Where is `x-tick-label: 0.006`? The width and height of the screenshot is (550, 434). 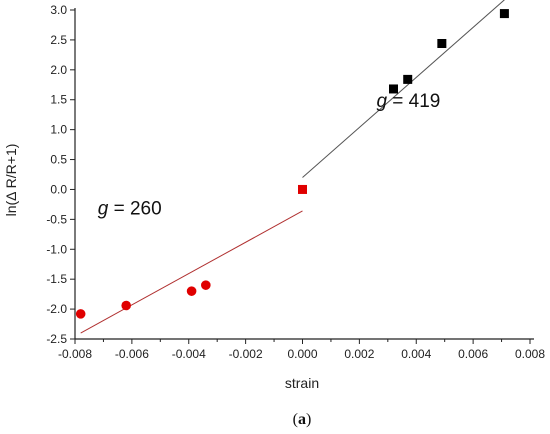 x-tick-label: 0.006 is located at coordinates (473, 354).